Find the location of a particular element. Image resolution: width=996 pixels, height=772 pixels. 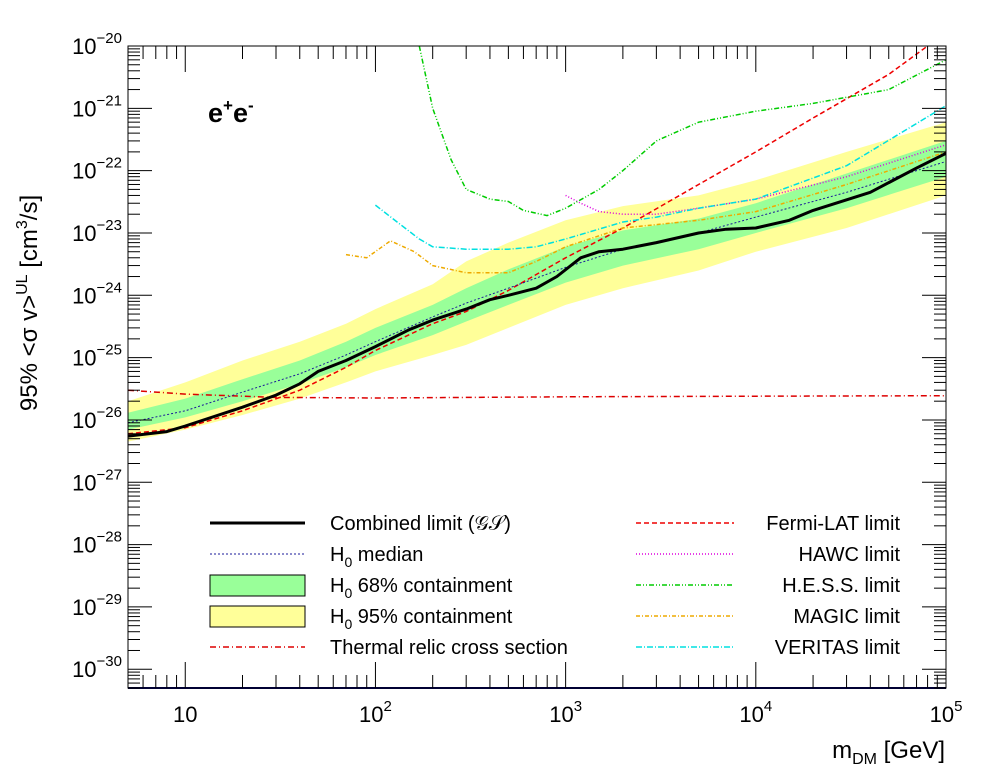

x-tick-label: 10² is located at coordinates (375, 712).